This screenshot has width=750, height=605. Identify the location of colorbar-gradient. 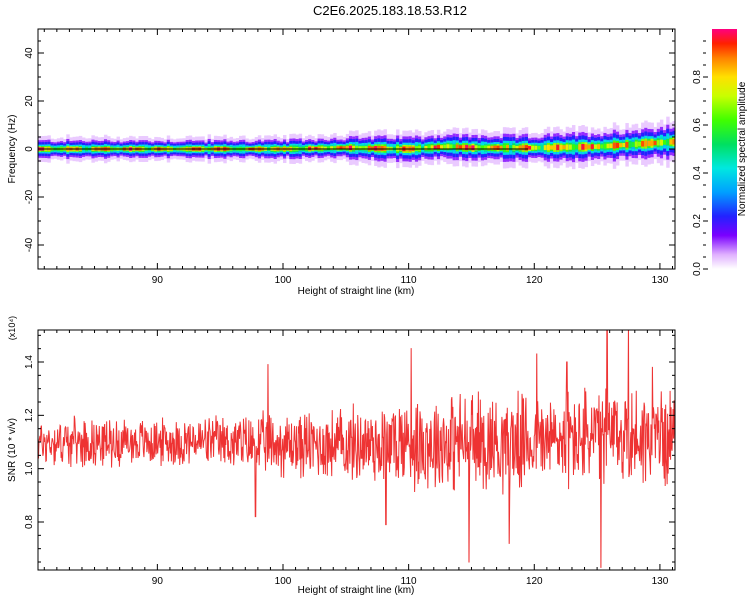
(724, 149).